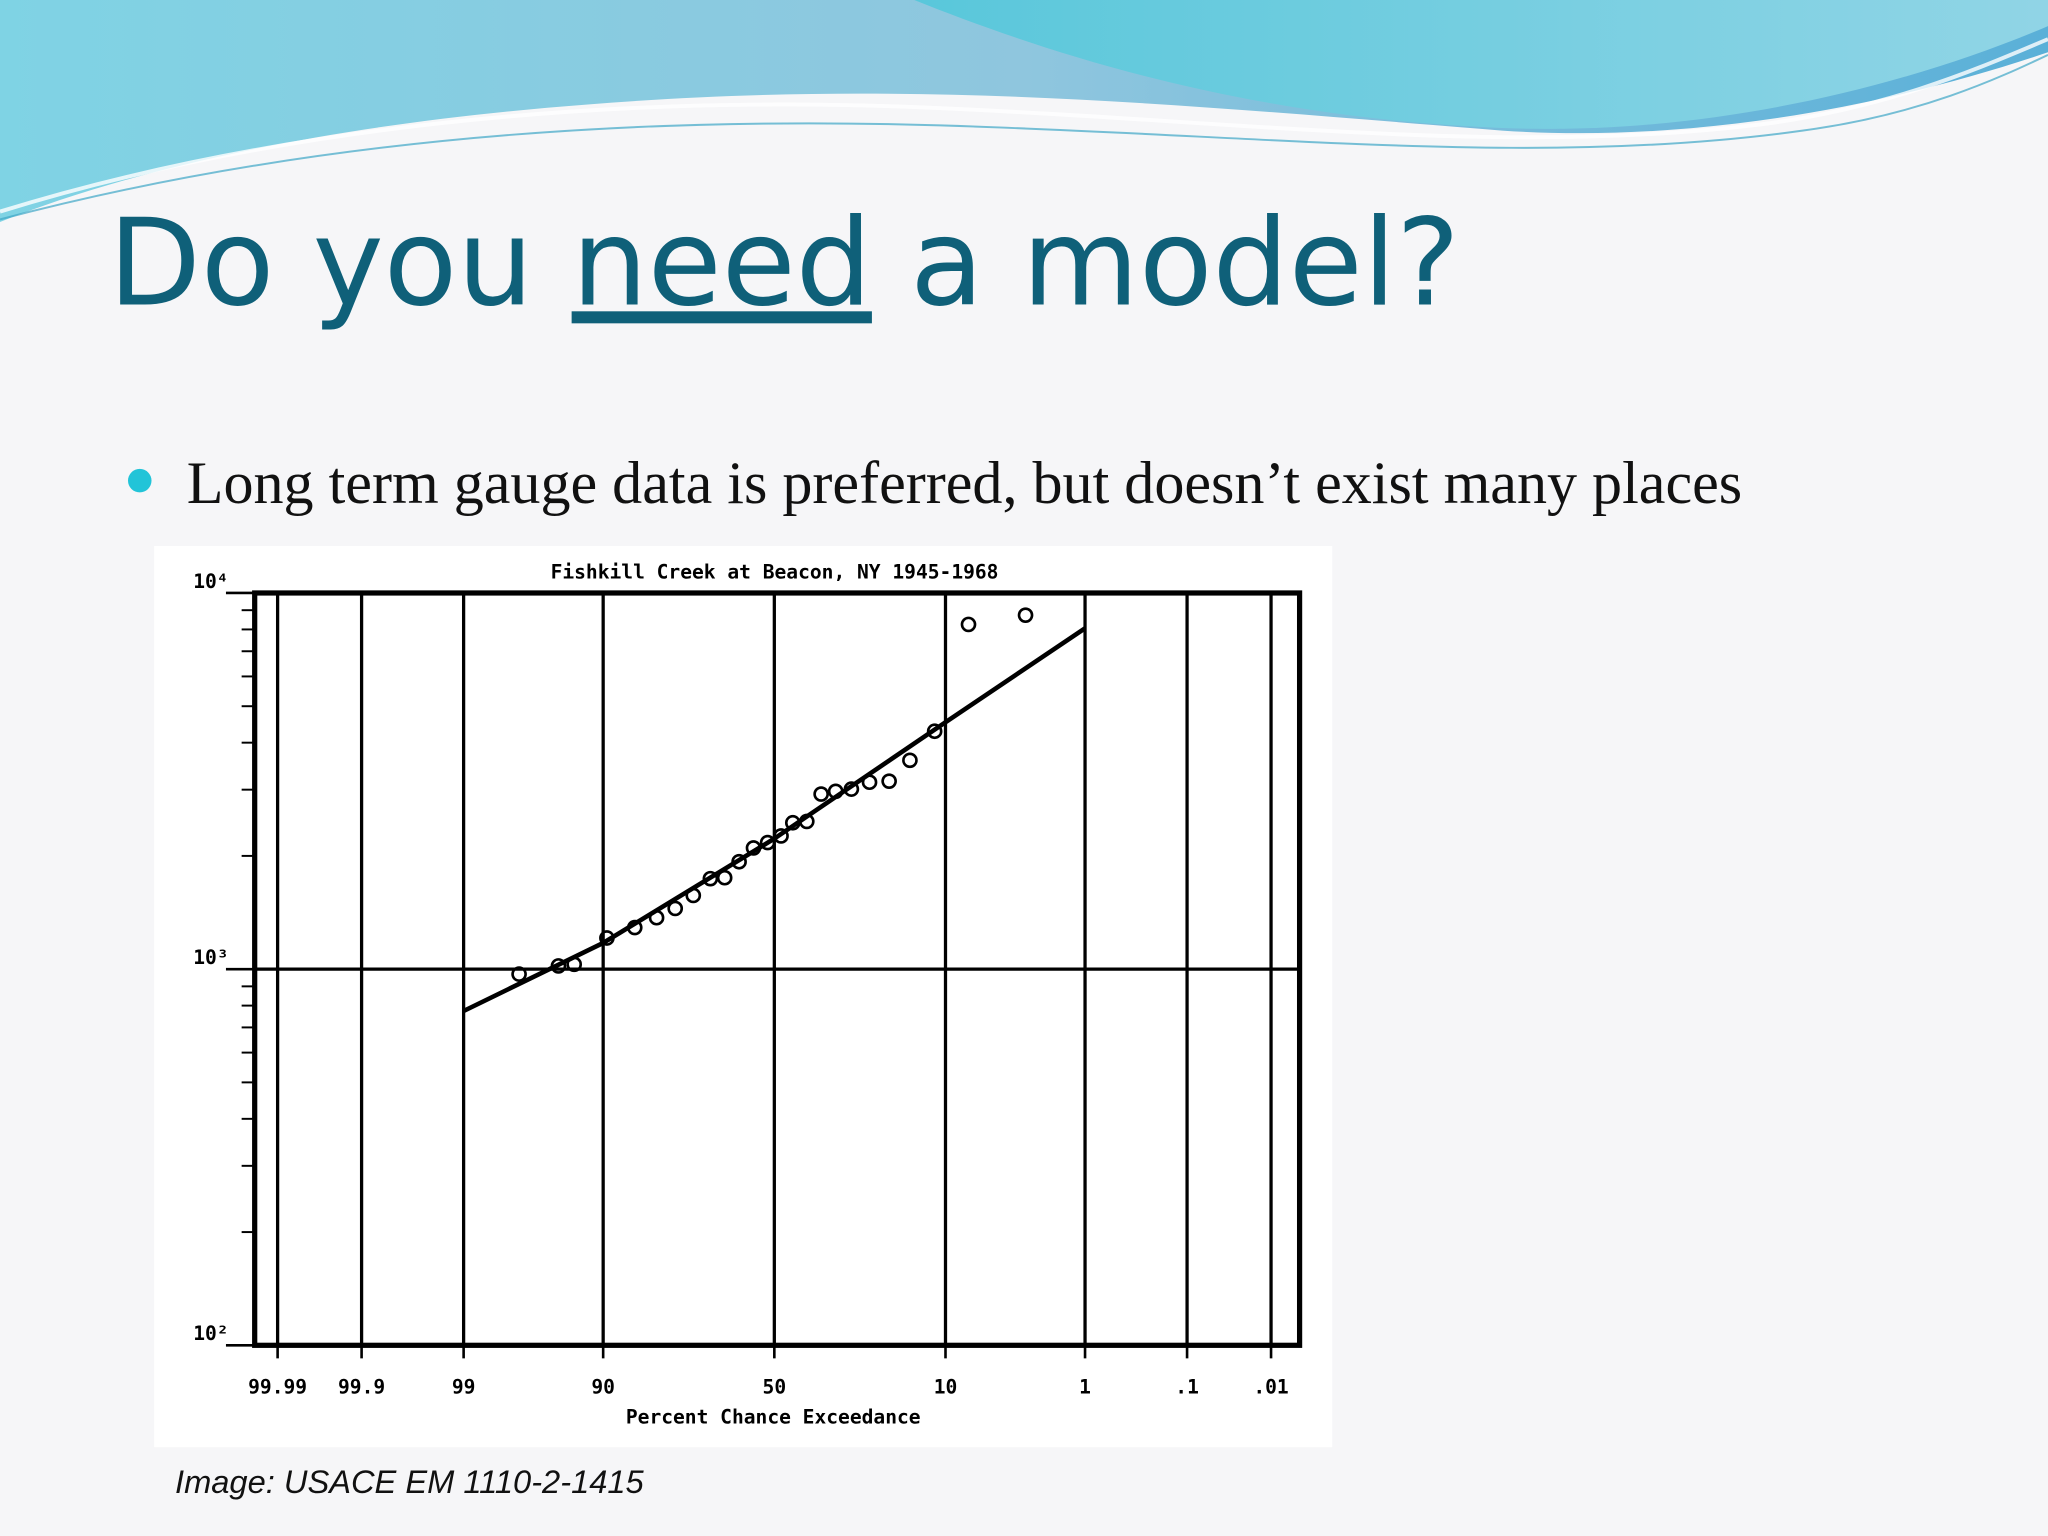 The width and height of the screenshot is (2048, 1536). I want to click on x-tick-label: 1, so click(1085, 1387).